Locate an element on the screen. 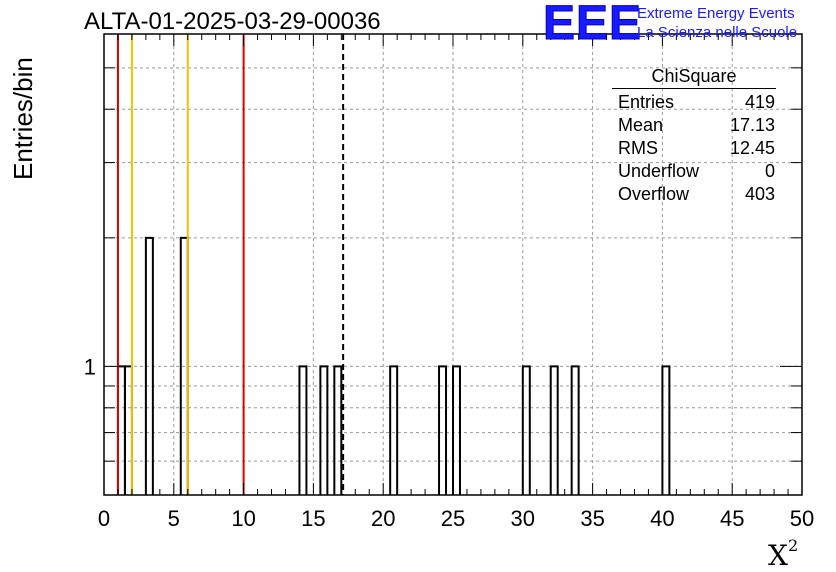 The height and width of the screenshot is (572, 836). logo-line-1: Extreme Energy Events is located at coordinates (716, 13).